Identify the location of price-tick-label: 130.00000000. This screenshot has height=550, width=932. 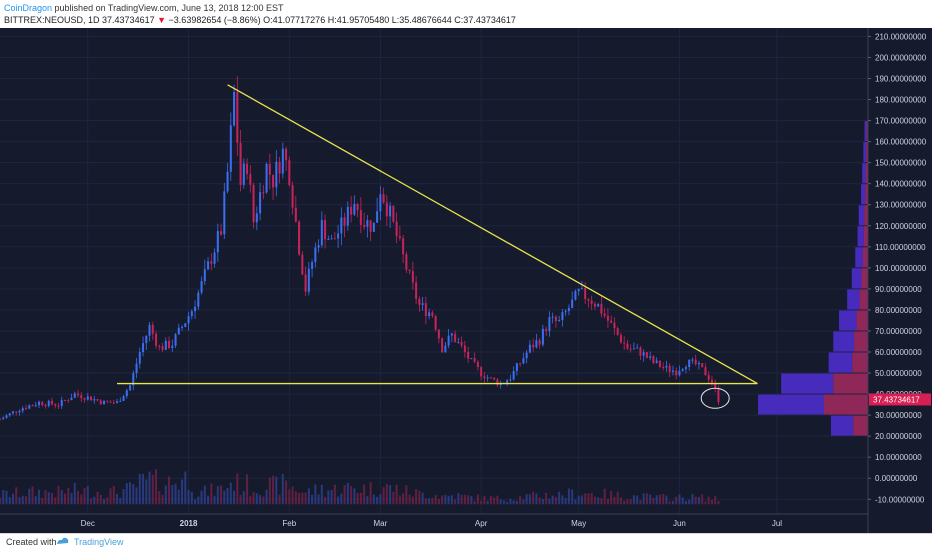
(901, 205).